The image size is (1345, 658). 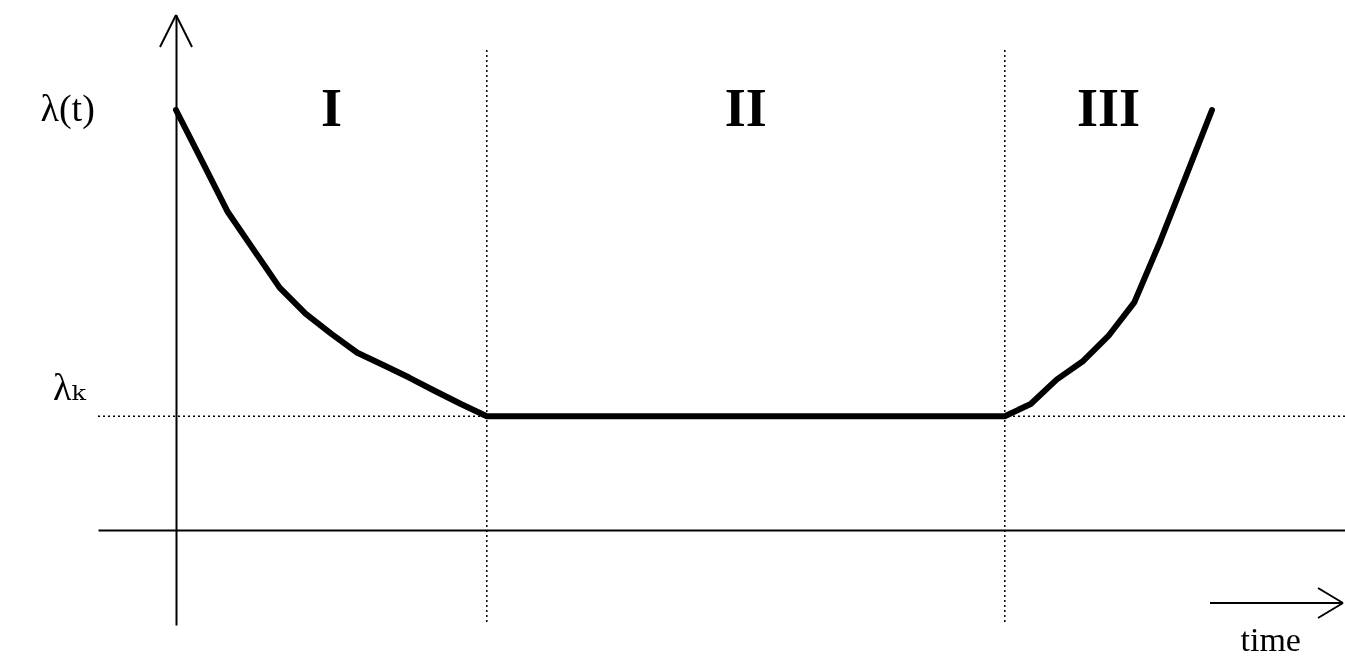 I want to click on annotation: III, so click(x=1108, y=108).